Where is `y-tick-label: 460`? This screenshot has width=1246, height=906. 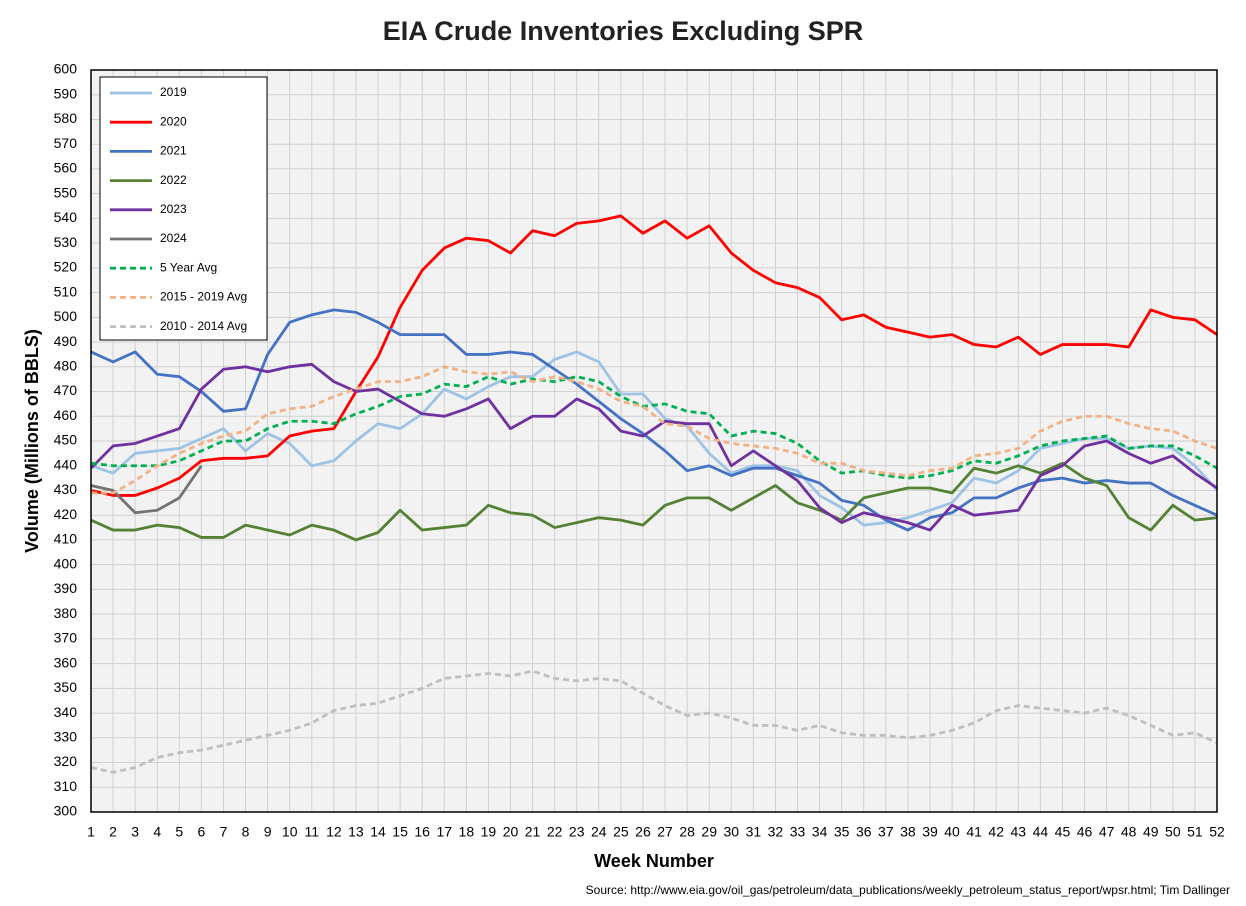 y-tick-label: 460 is located at coordinates (66, 415).